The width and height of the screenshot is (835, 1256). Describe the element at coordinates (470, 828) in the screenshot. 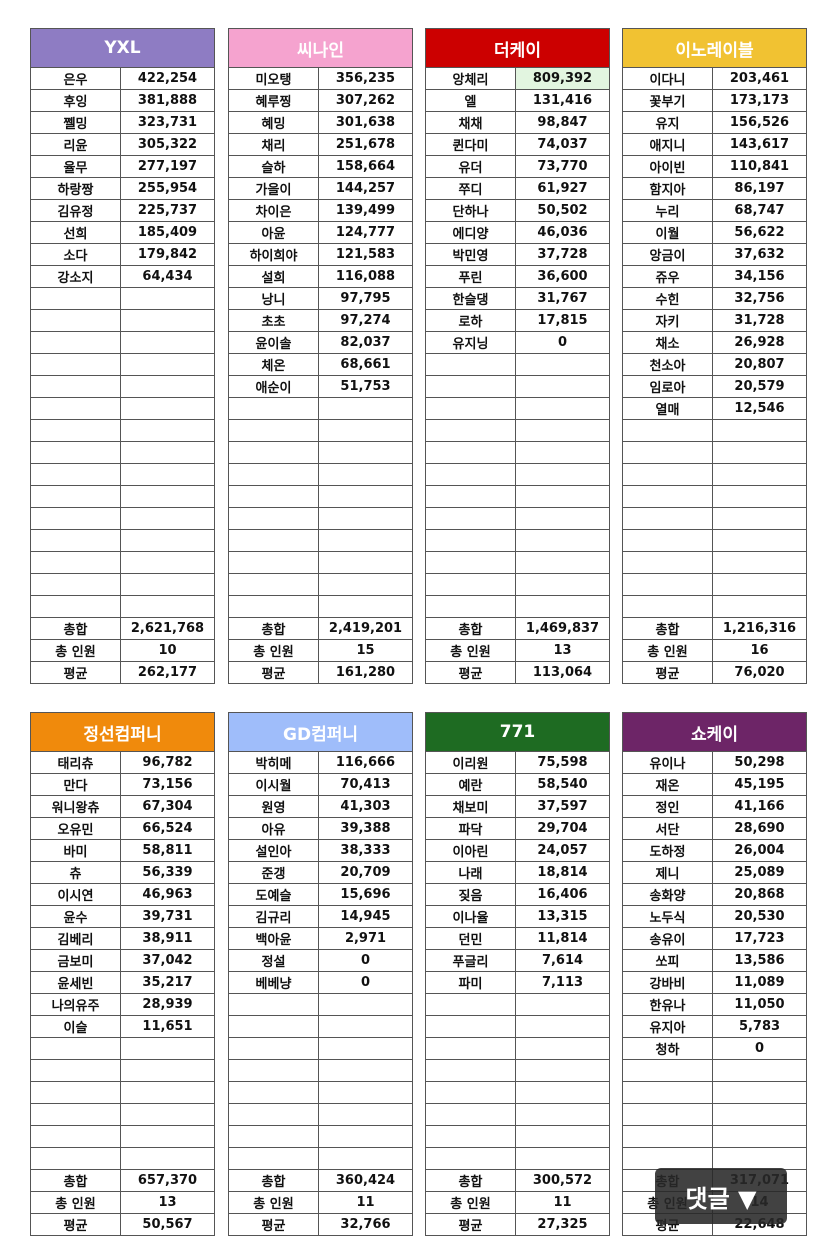

I see `member-name: 파닥` at that location.